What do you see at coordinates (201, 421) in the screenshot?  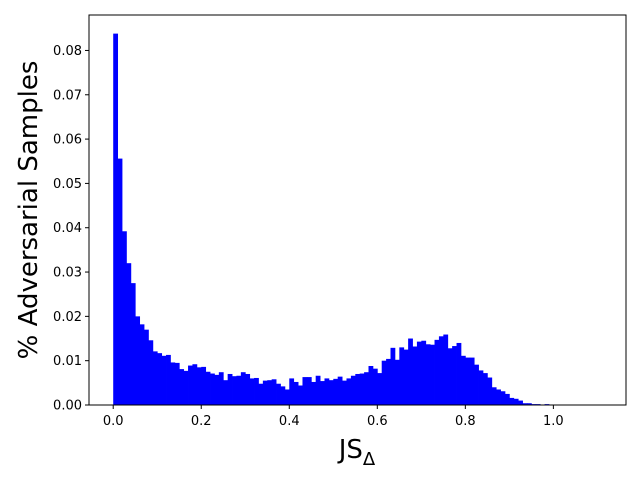 I see `x-tick-label: 0.2` at bounding box center [201, 421].